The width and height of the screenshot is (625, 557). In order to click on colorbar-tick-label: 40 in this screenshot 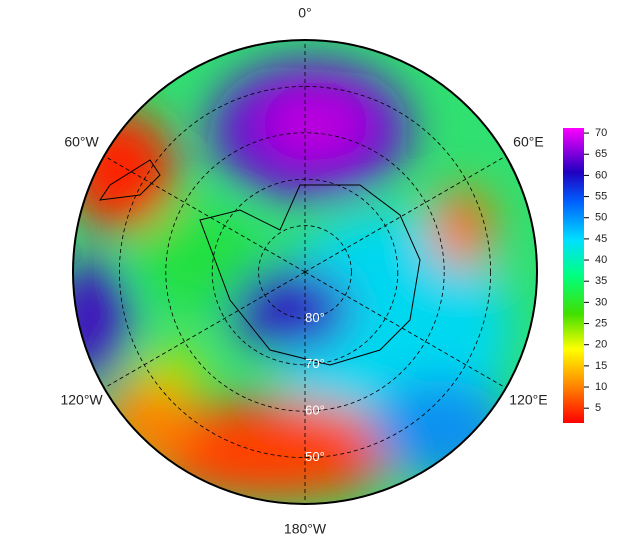, I will do `click(601, 260)`.